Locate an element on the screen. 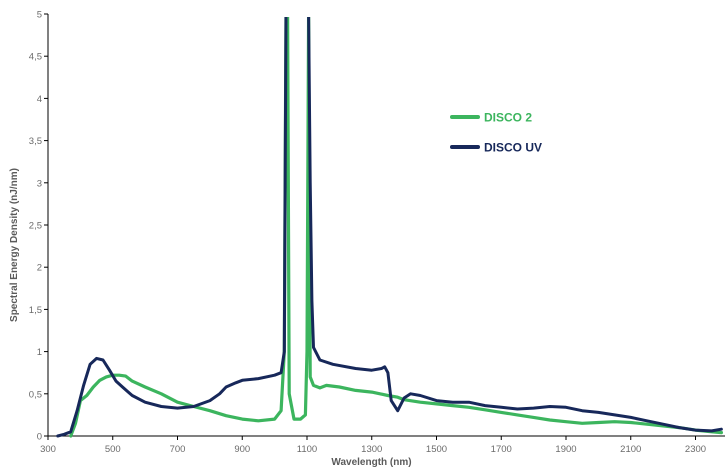 The width and height of the screenshot is (725, 468). y-tick-label: 2 is located at coordinates (39, 268).